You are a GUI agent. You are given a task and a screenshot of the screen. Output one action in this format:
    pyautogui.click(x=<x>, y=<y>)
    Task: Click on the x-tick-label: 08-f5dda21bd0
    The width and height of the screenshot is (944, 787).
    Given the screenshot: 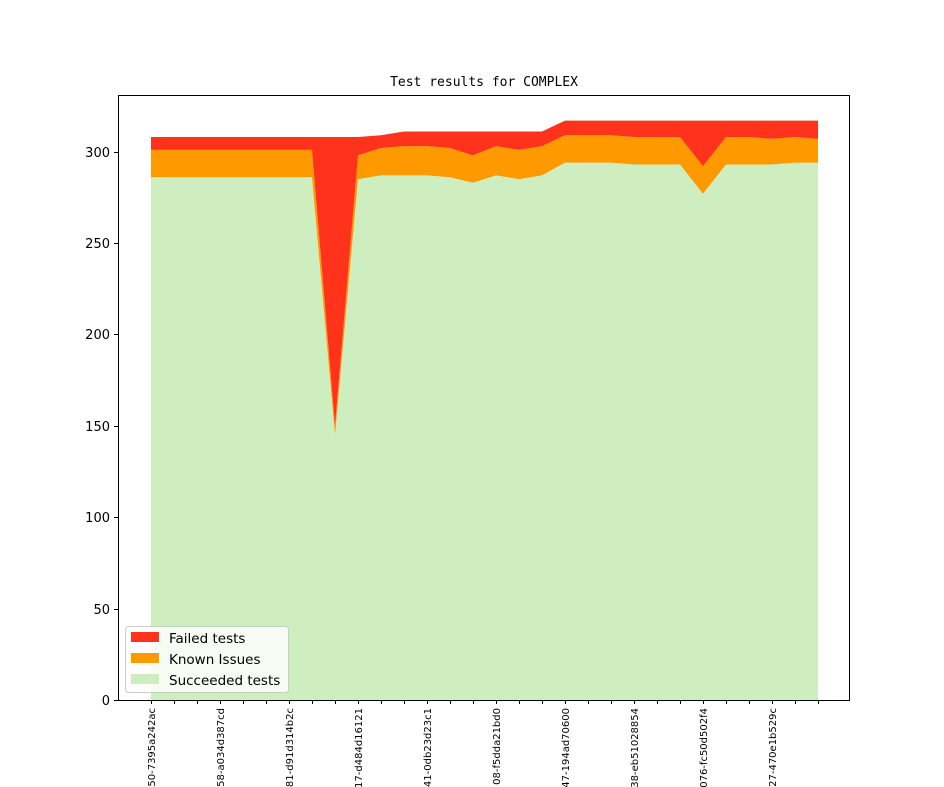 What is the action you would take?
    pyautogui.click(x=497, y=746)
    